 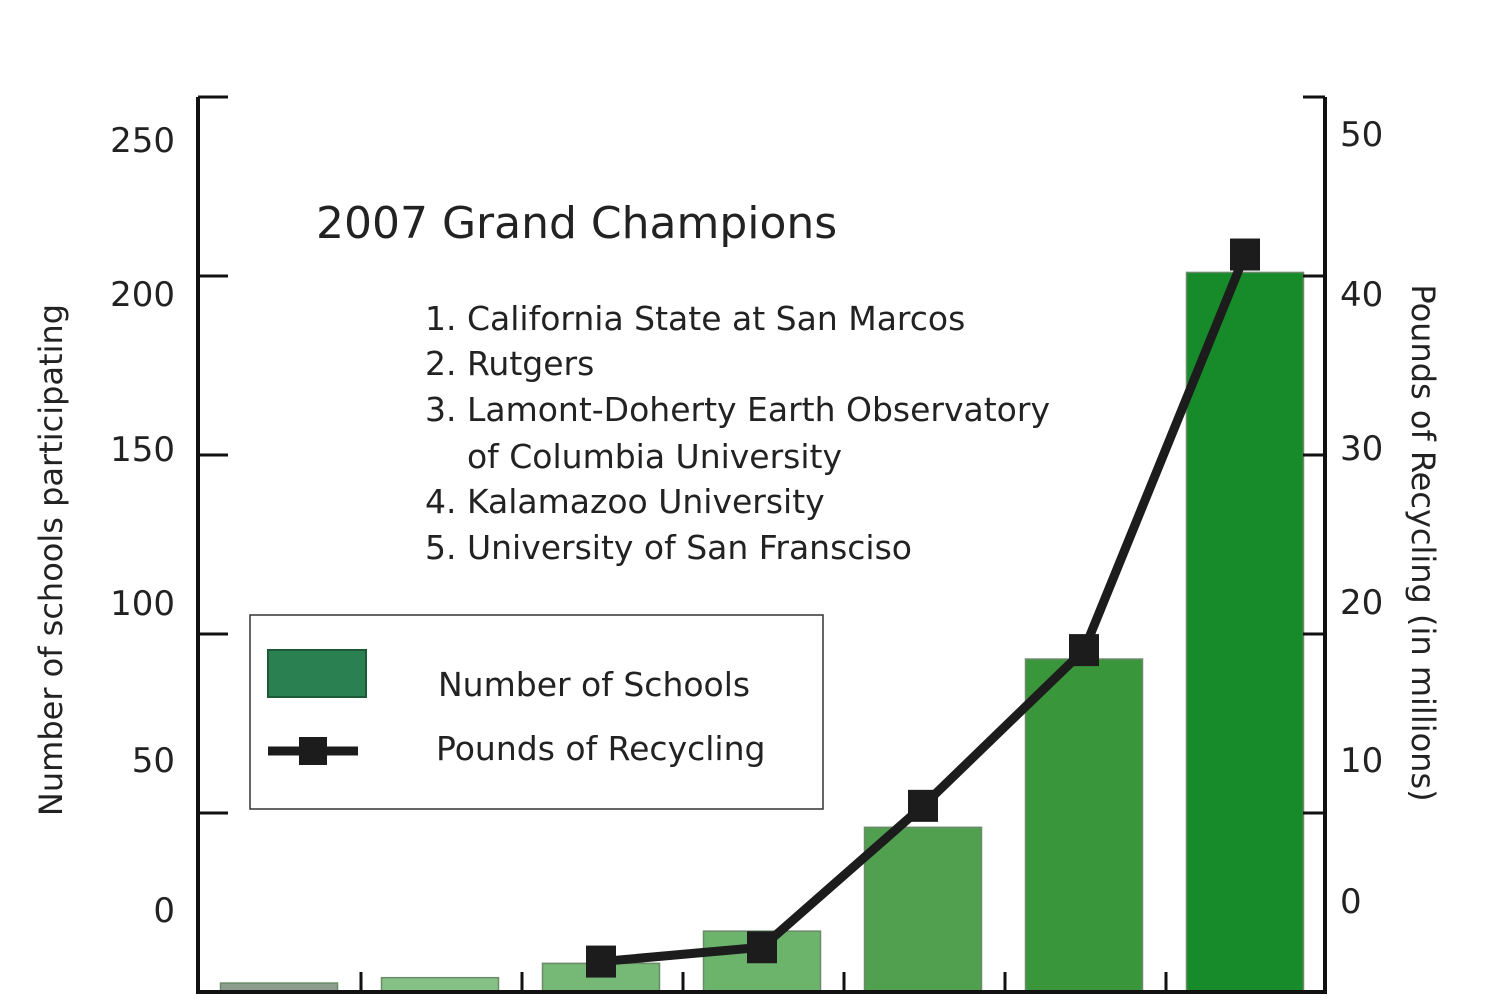 What do you see at coordinates (594, 684) in the screenshot?
I see `legend-label-bars: Number of Schools` at bounding box center [594, 684].